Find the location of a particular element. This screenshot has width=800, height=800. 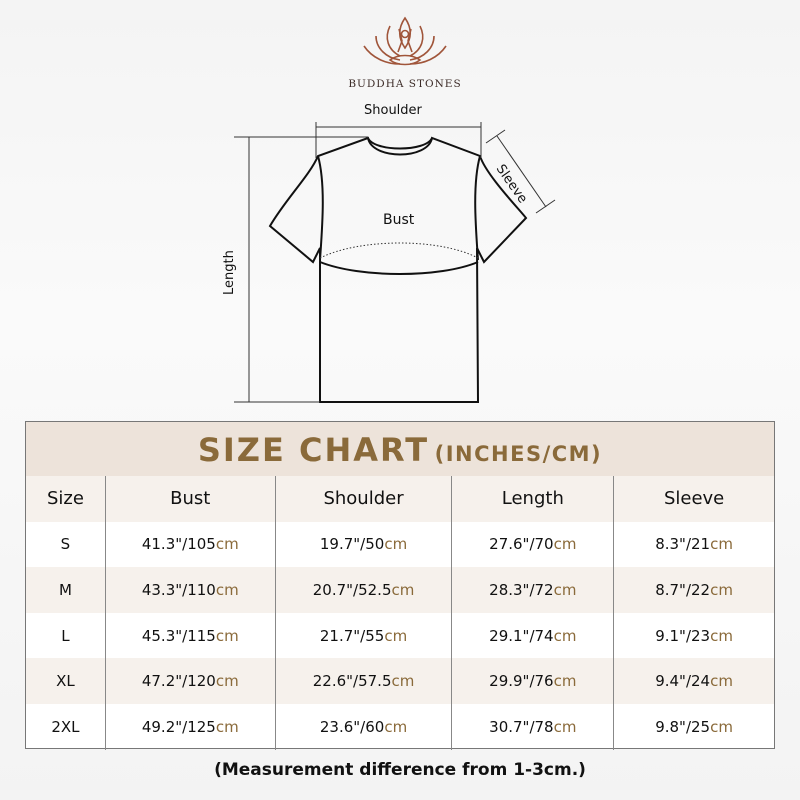

value: 49.2"/125 is located at coordinates (178, 726).